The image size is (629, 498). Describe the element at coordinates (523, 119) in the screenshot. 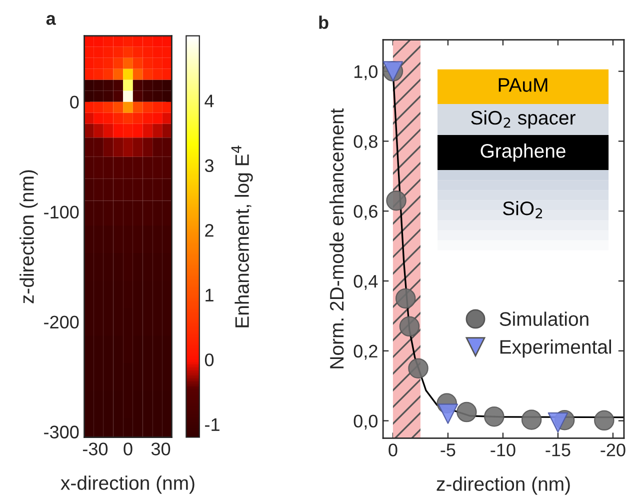

I see `annotation: SiO$_{2}$ spacer` at that location.